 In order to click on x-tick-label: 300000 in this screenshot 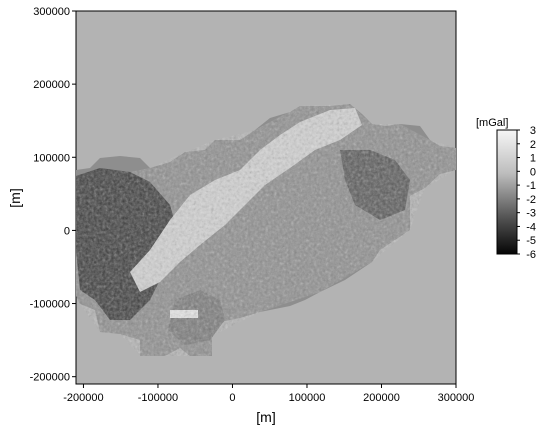, I will do `click(456, 398)`.